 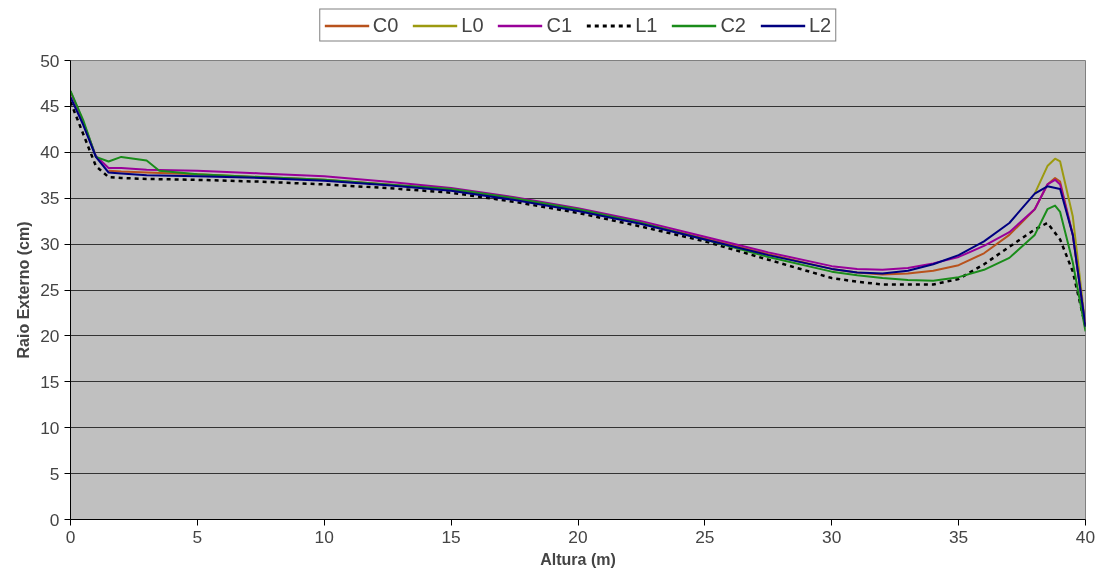 I want to click on legend-label: L1, so click(x=646, y=25).